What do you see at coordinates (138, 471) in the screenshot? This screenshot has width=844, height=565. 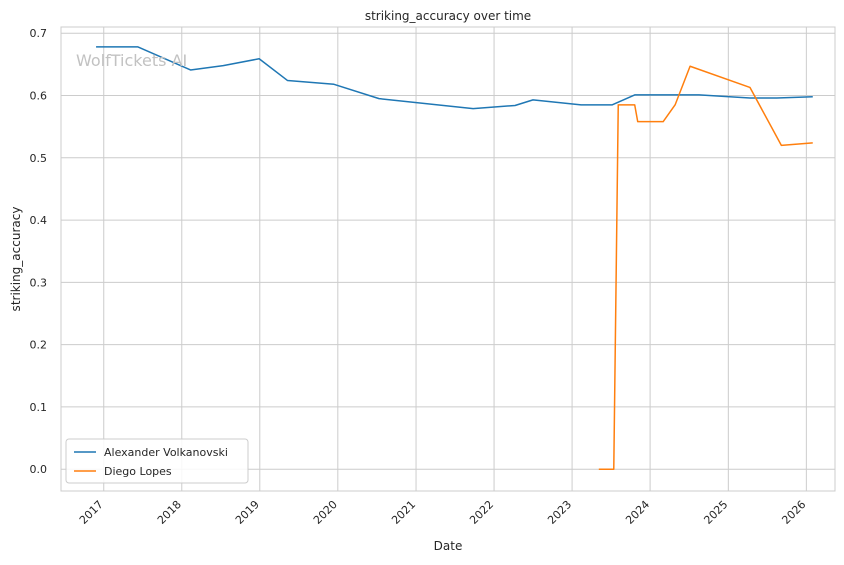 I see `legend-label: Diego Lopes` at bounding box center [138, 471].